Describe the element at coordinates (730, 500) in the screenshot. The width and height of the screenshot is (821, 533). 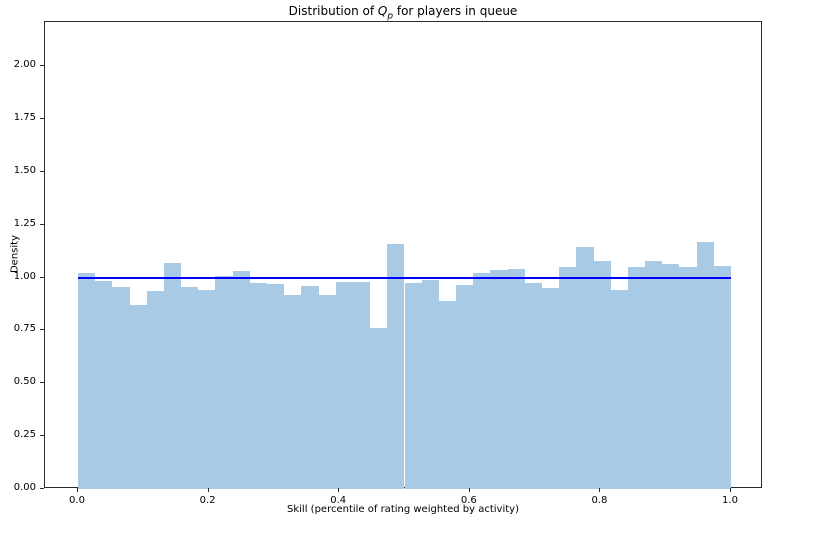
I see `x-tick-label: 1.0` at that location.